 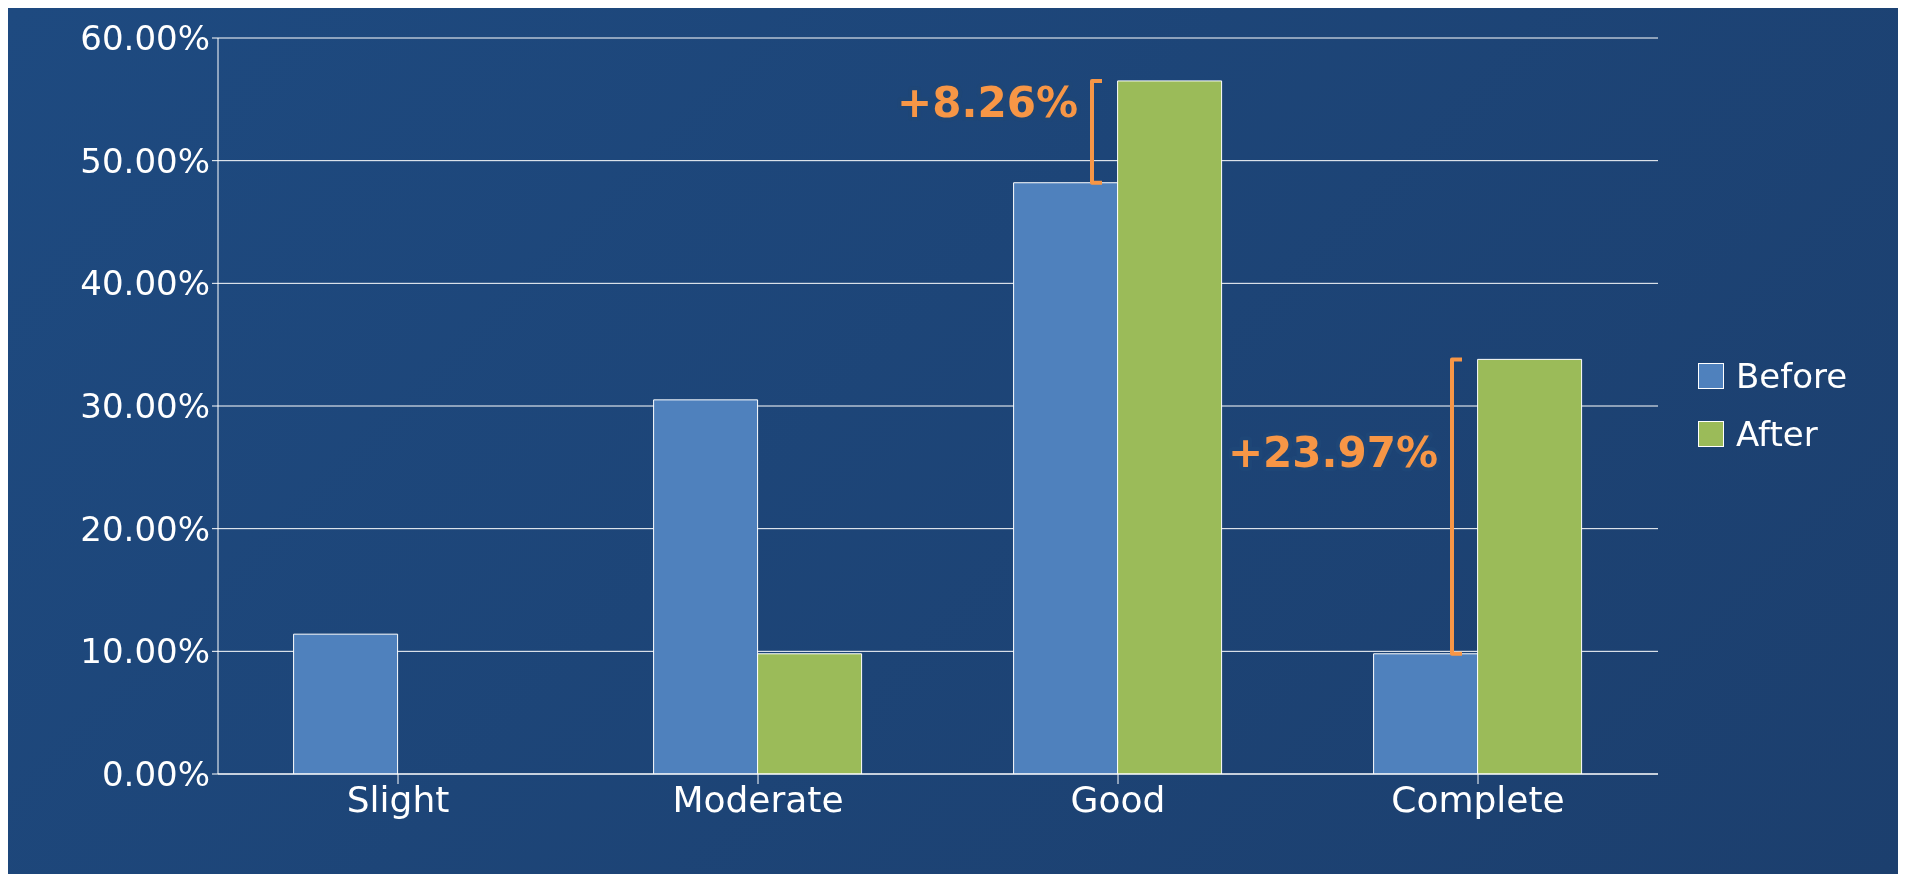 I want to click on x-tick-label: Moderate, so click(x=758, y=799).